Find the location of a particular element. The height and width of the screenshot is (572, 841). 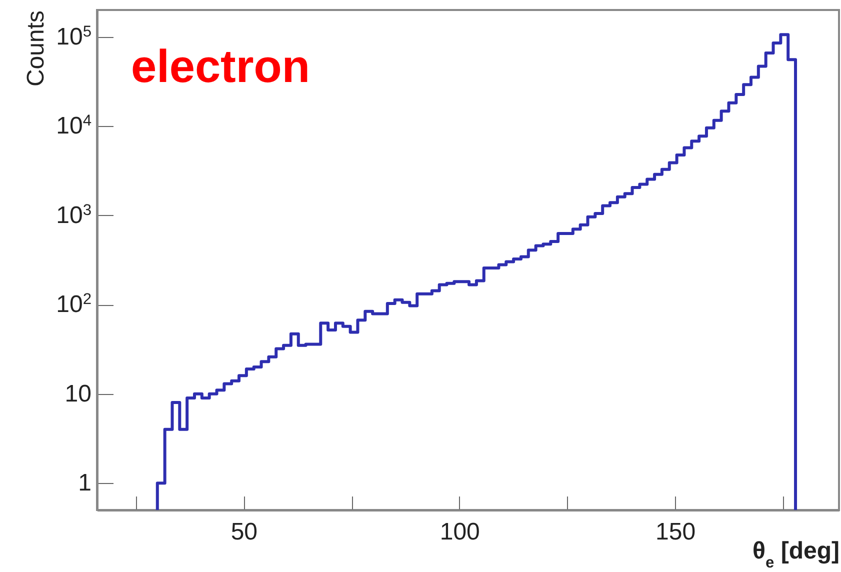

x-tick-label: 100 is located at coordinates (460, 532).